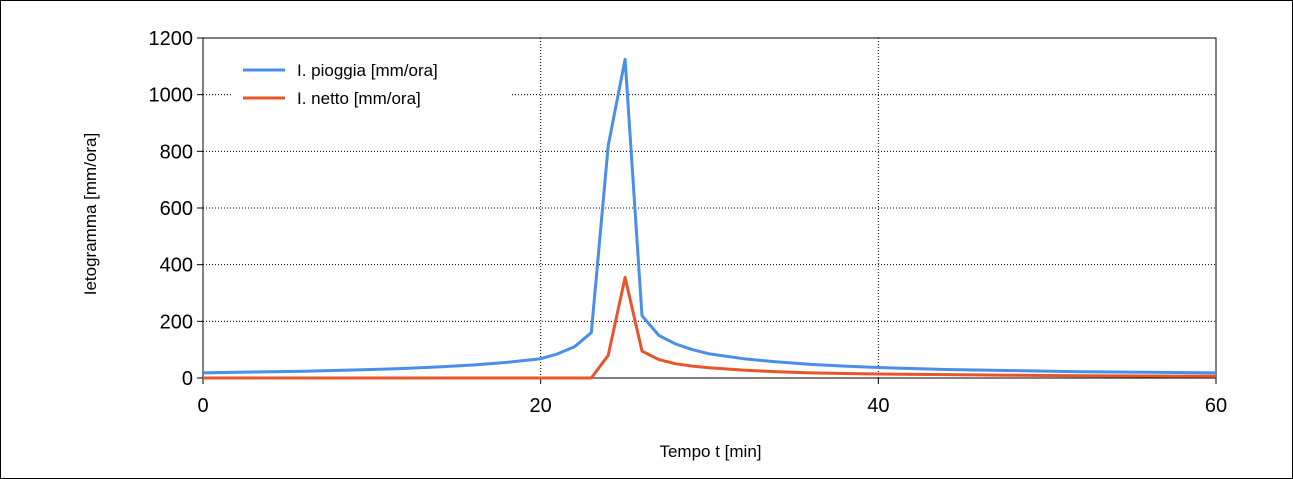  I want to click on y-axis-label: Ietogramma [mm/ora], so click(90, 214).